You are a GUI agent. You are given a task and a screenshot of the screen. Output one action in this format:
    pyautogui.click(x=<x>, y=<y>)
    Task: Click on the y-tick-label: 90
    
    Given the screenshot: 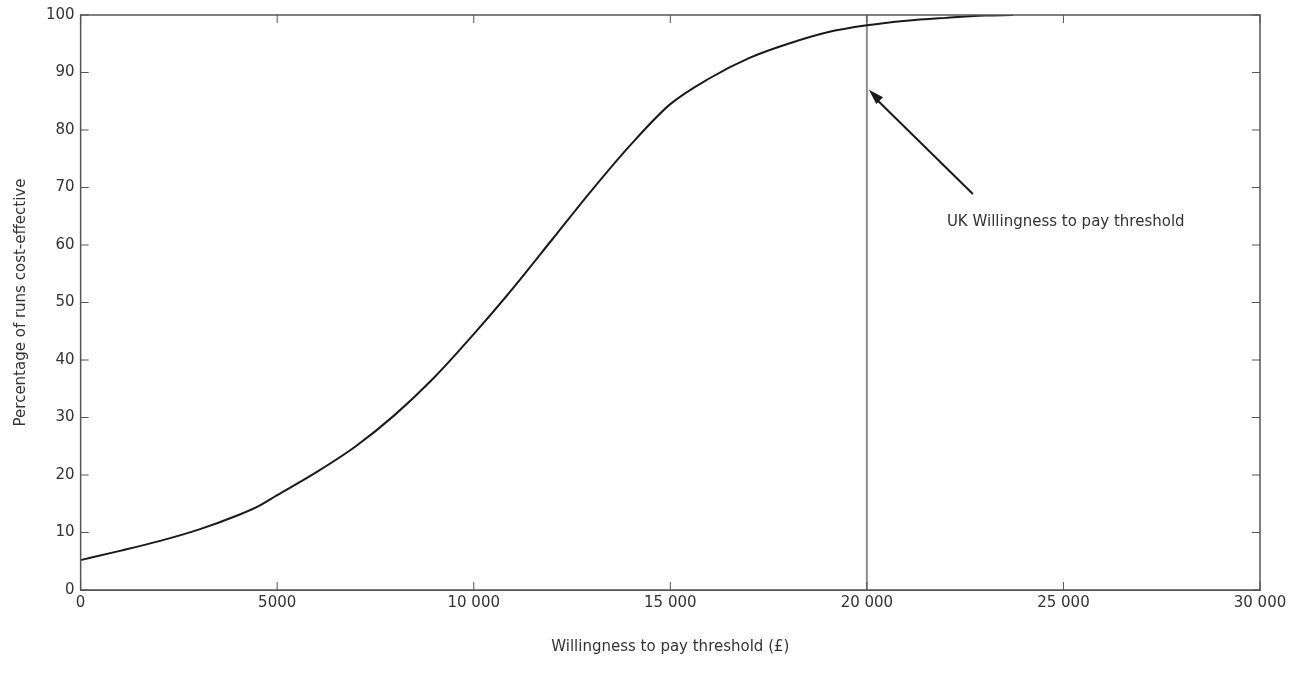 What is the action you would take?
    pyautogui.click(x=65, y=71)
    